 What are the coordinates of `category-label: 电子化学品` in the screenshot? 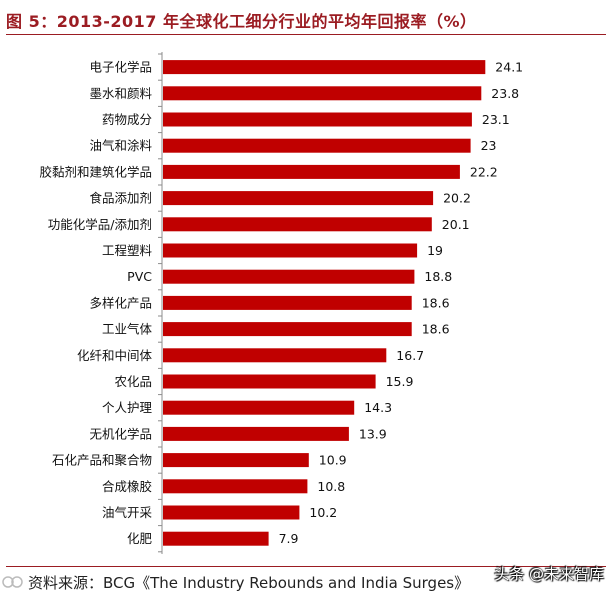 It's located at (120, 67).